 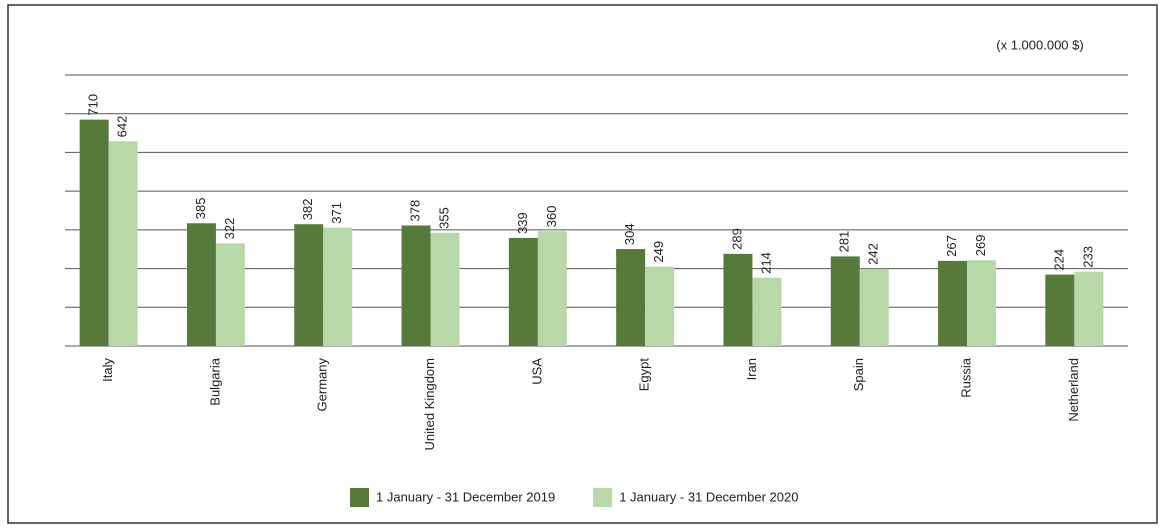 What do you see at coordinates (1039, 44) in the screenshot?
I see `unit-note: (x 1.000.000 $)` at bounding box center [1039, 44].